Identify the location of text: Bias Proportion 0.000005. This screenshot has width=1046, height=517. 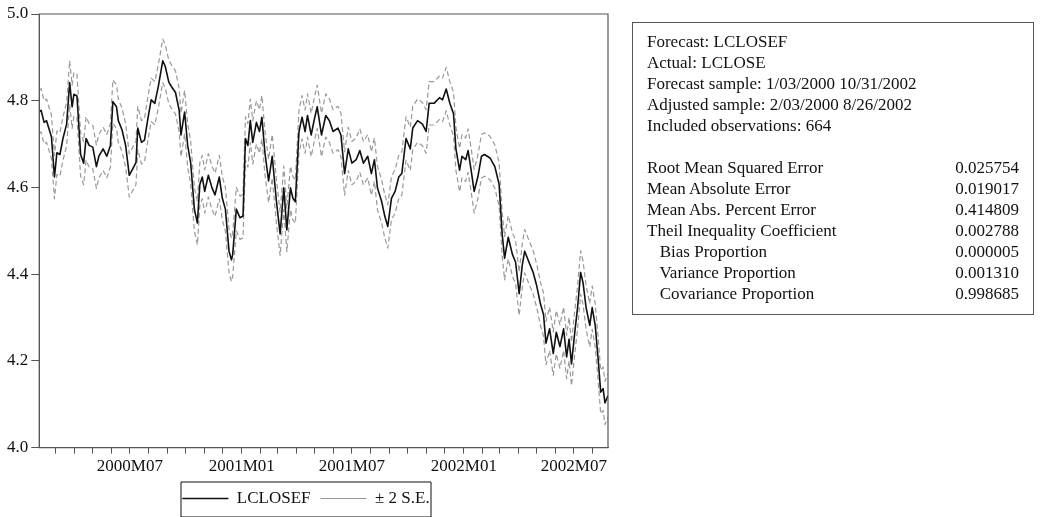
(839, 251).